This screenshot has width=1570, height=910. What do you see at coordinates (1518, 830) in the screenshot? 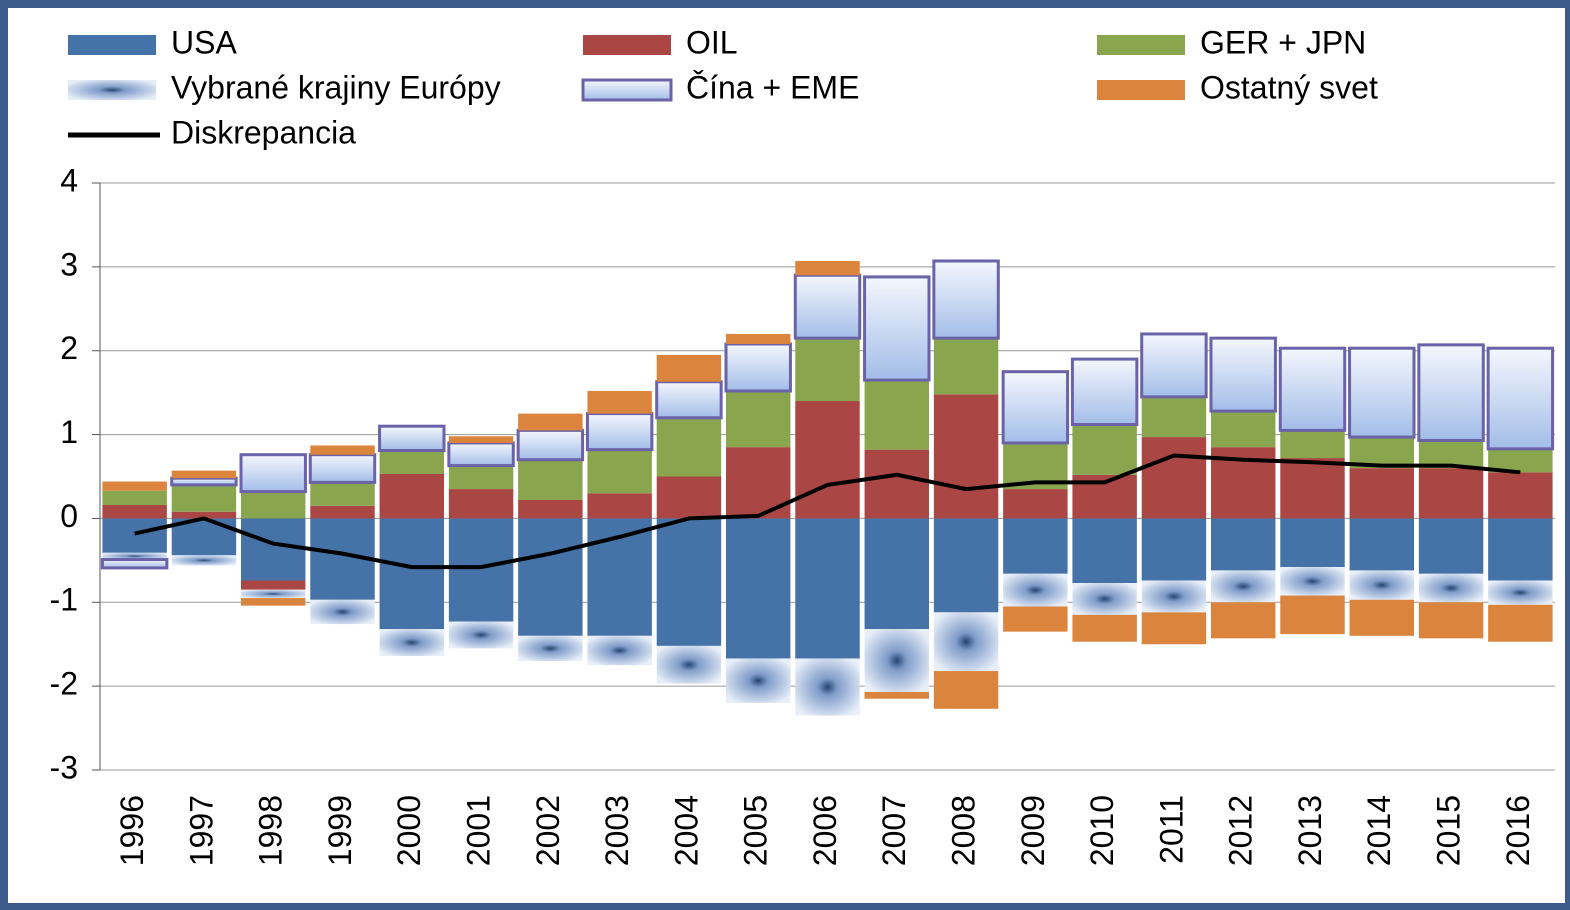
I see `x-tick-label: 2016` at bounding box center [1518, 830].